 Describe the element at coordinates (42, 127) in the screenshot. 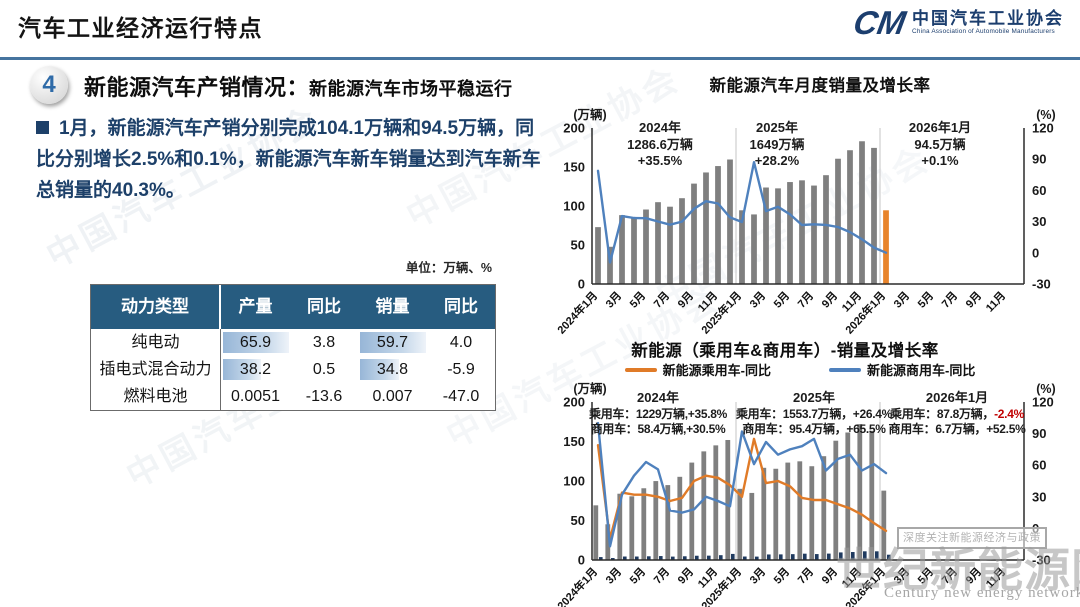

I see `bullet-square-icon` at that location.